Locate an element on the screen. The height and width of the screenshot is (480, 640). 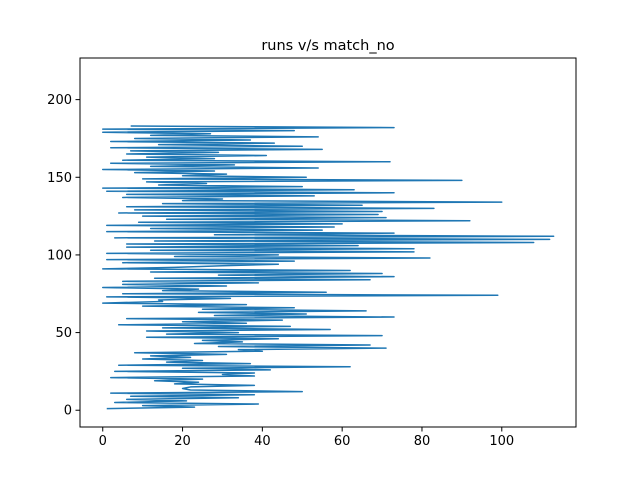
y-tick-label: 200 is located at coordinates (59, 100).